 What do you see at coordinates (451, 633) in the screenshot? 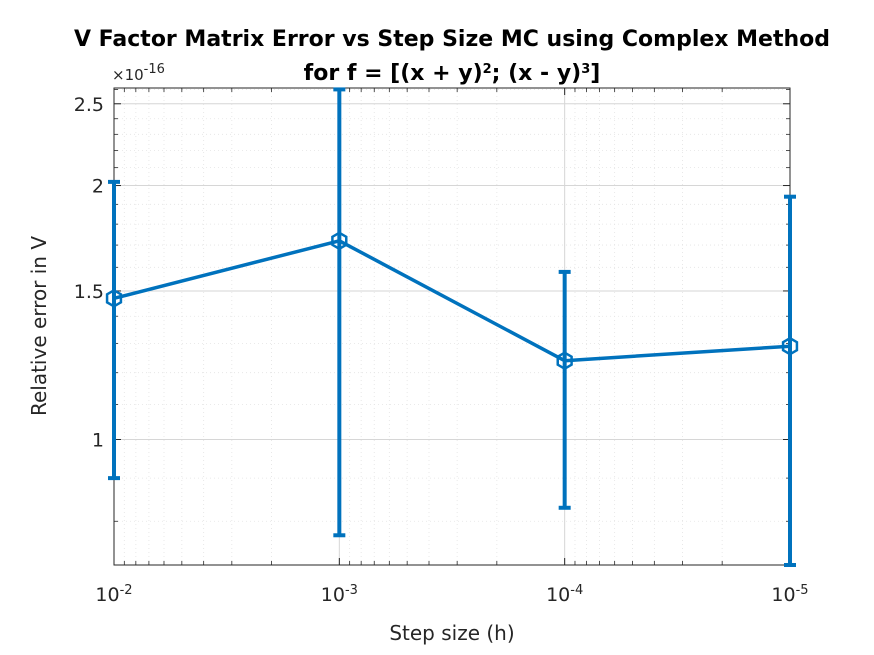
I see `x-axis-label: Step size (h)` at bounding box center [451, 633].